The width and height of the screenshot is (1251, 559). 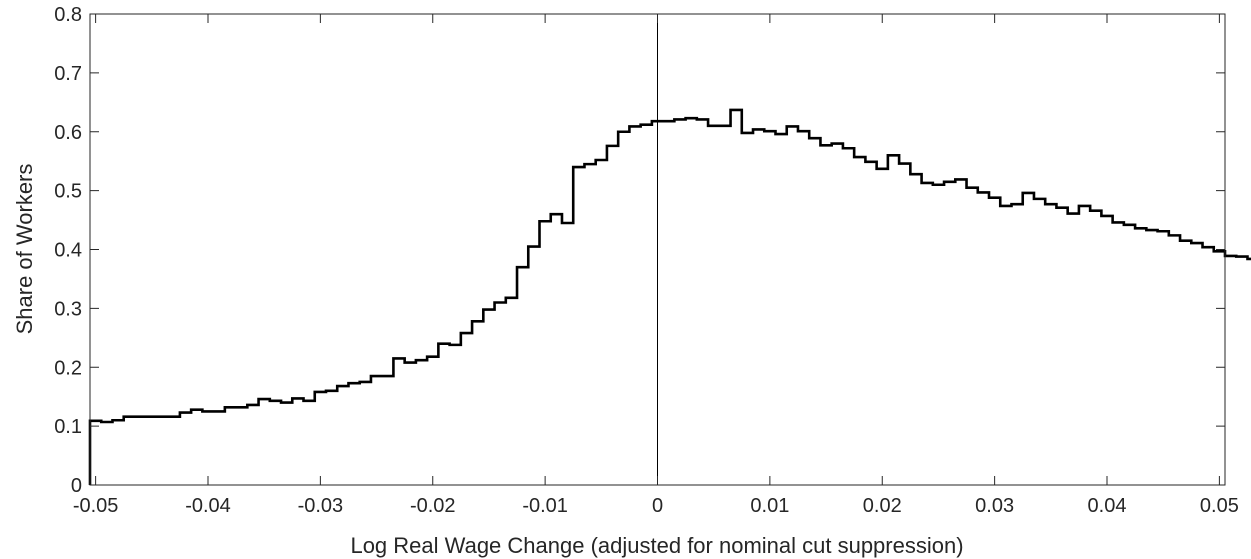 What do you see at coordinates (882, 506) in the screenshot?
I see `x-tick-label: 0.02` at bounding box center [882, 506].